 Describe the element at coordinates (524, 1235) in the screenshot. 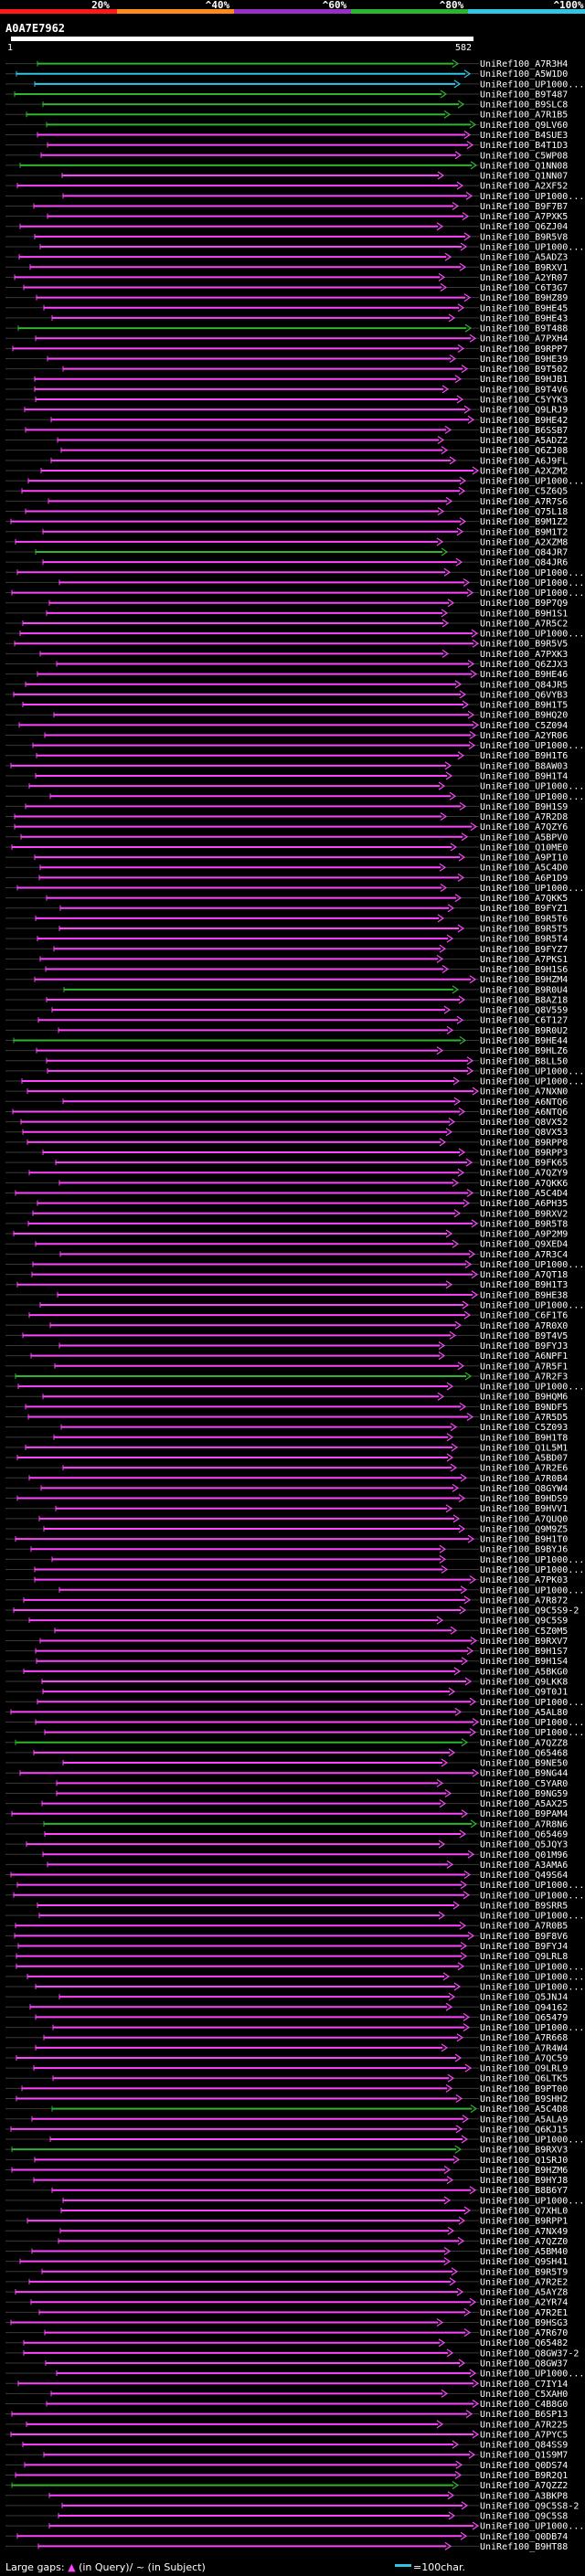

I see `hit-label: UniRef100_A9P2M9` at that location.